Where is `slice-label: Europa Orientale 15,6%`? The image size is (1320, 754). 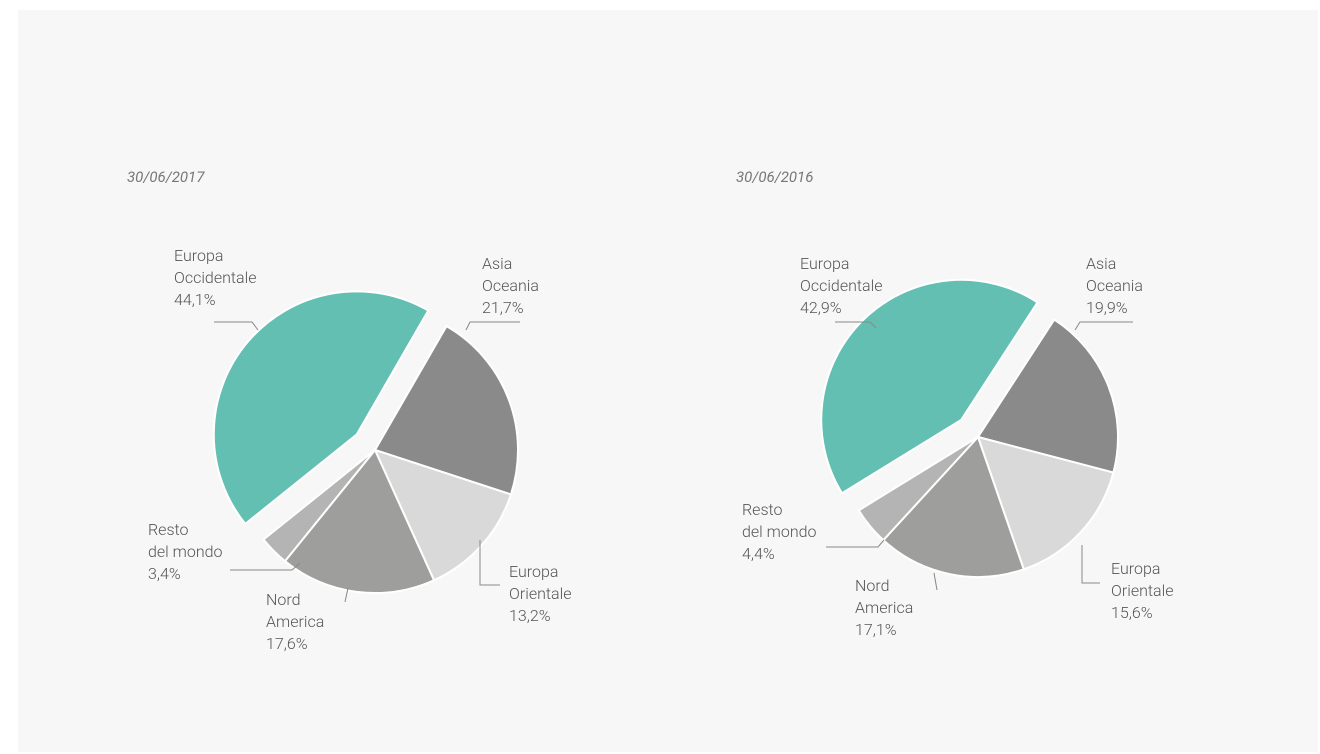
slice-label: Europa Orientale 15,6% is located at coordinates (1142, 591).